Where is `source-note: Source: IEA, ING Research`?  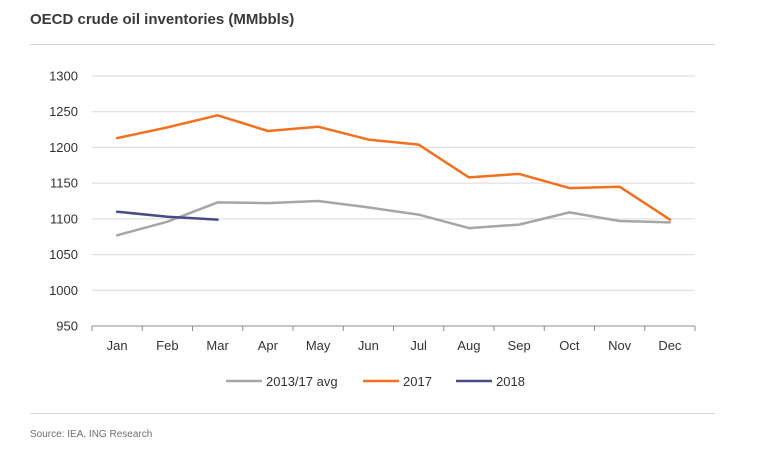
source-note: Source: IEA, ING Research is located at coordinates (91, 434).